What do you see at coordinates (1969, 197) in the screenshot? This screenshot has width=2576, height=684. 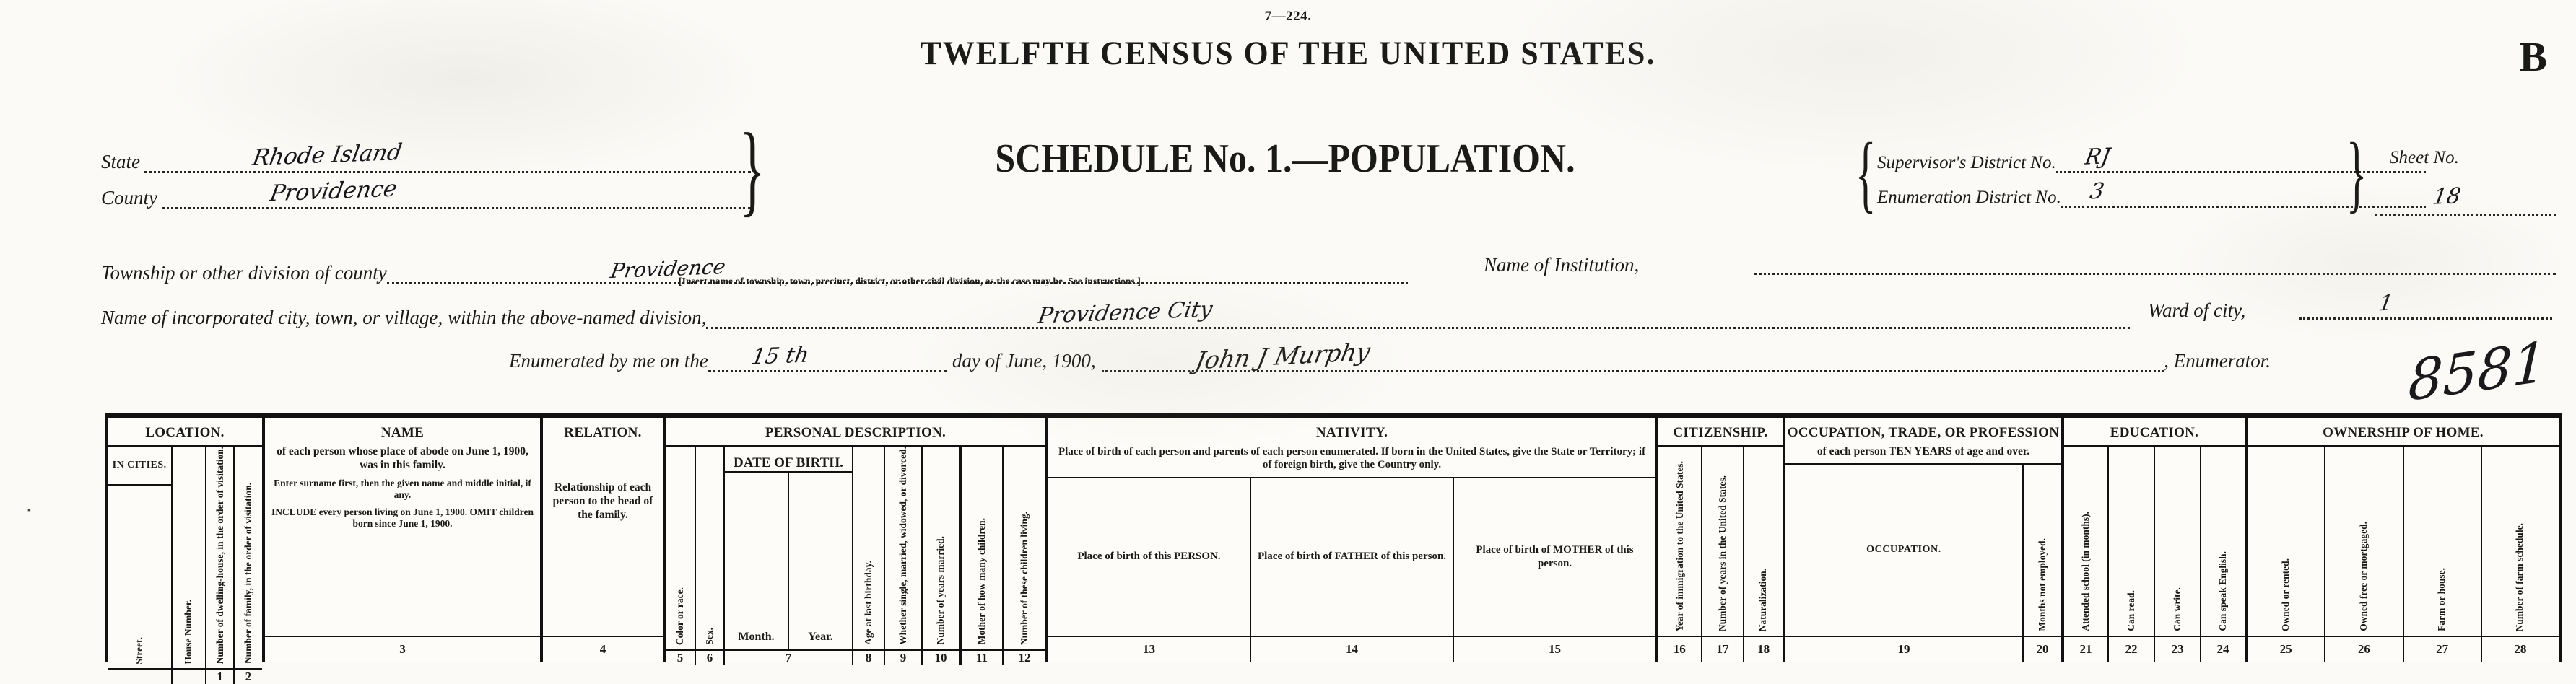 I see `enumeration-district-label: Enumeration District No.` at bounding box center [1969, 197].